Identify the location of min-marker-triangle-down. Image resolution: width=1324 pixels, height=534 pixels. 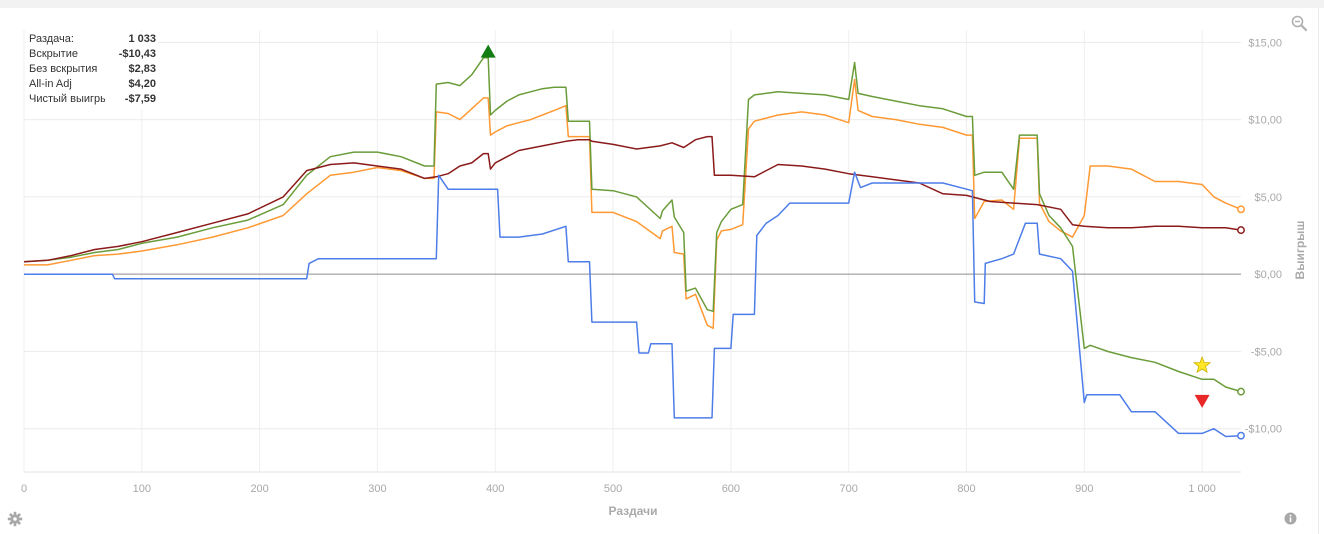
(1202, 401).